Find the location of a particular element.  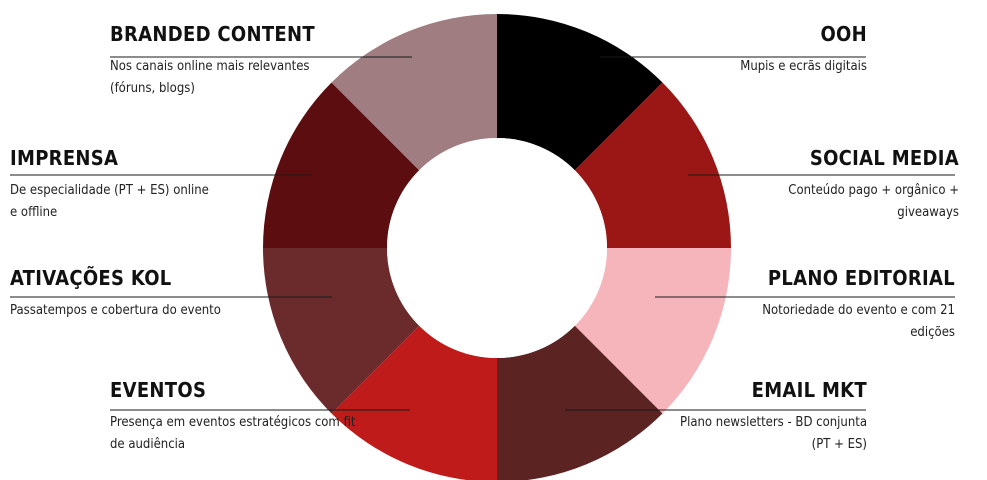

segment-title: IMPRENSA is located at coordinates (64, 158).